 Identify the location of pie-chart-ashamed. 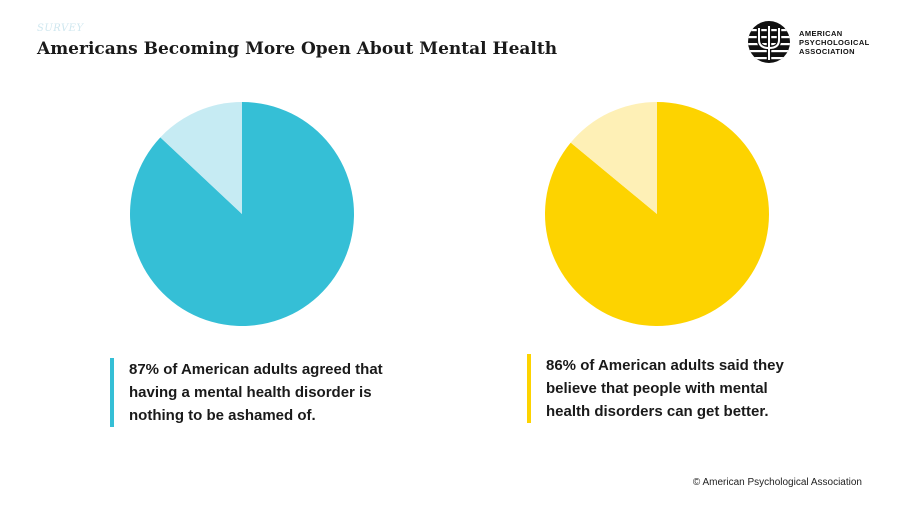
(241, 214).